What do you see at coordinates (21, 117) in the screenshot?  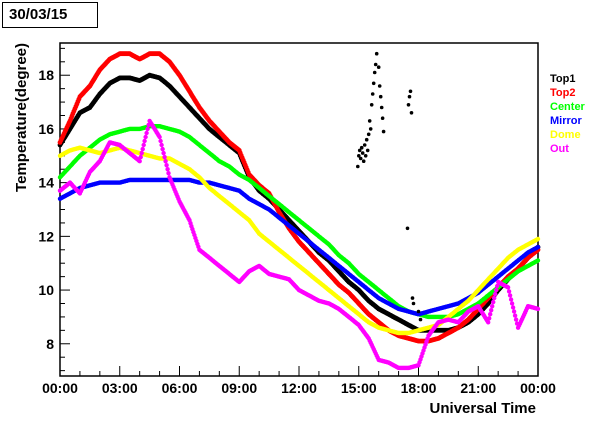 I see `y-axis-title: Temperature(degree)` at bounding box center [21, 117].